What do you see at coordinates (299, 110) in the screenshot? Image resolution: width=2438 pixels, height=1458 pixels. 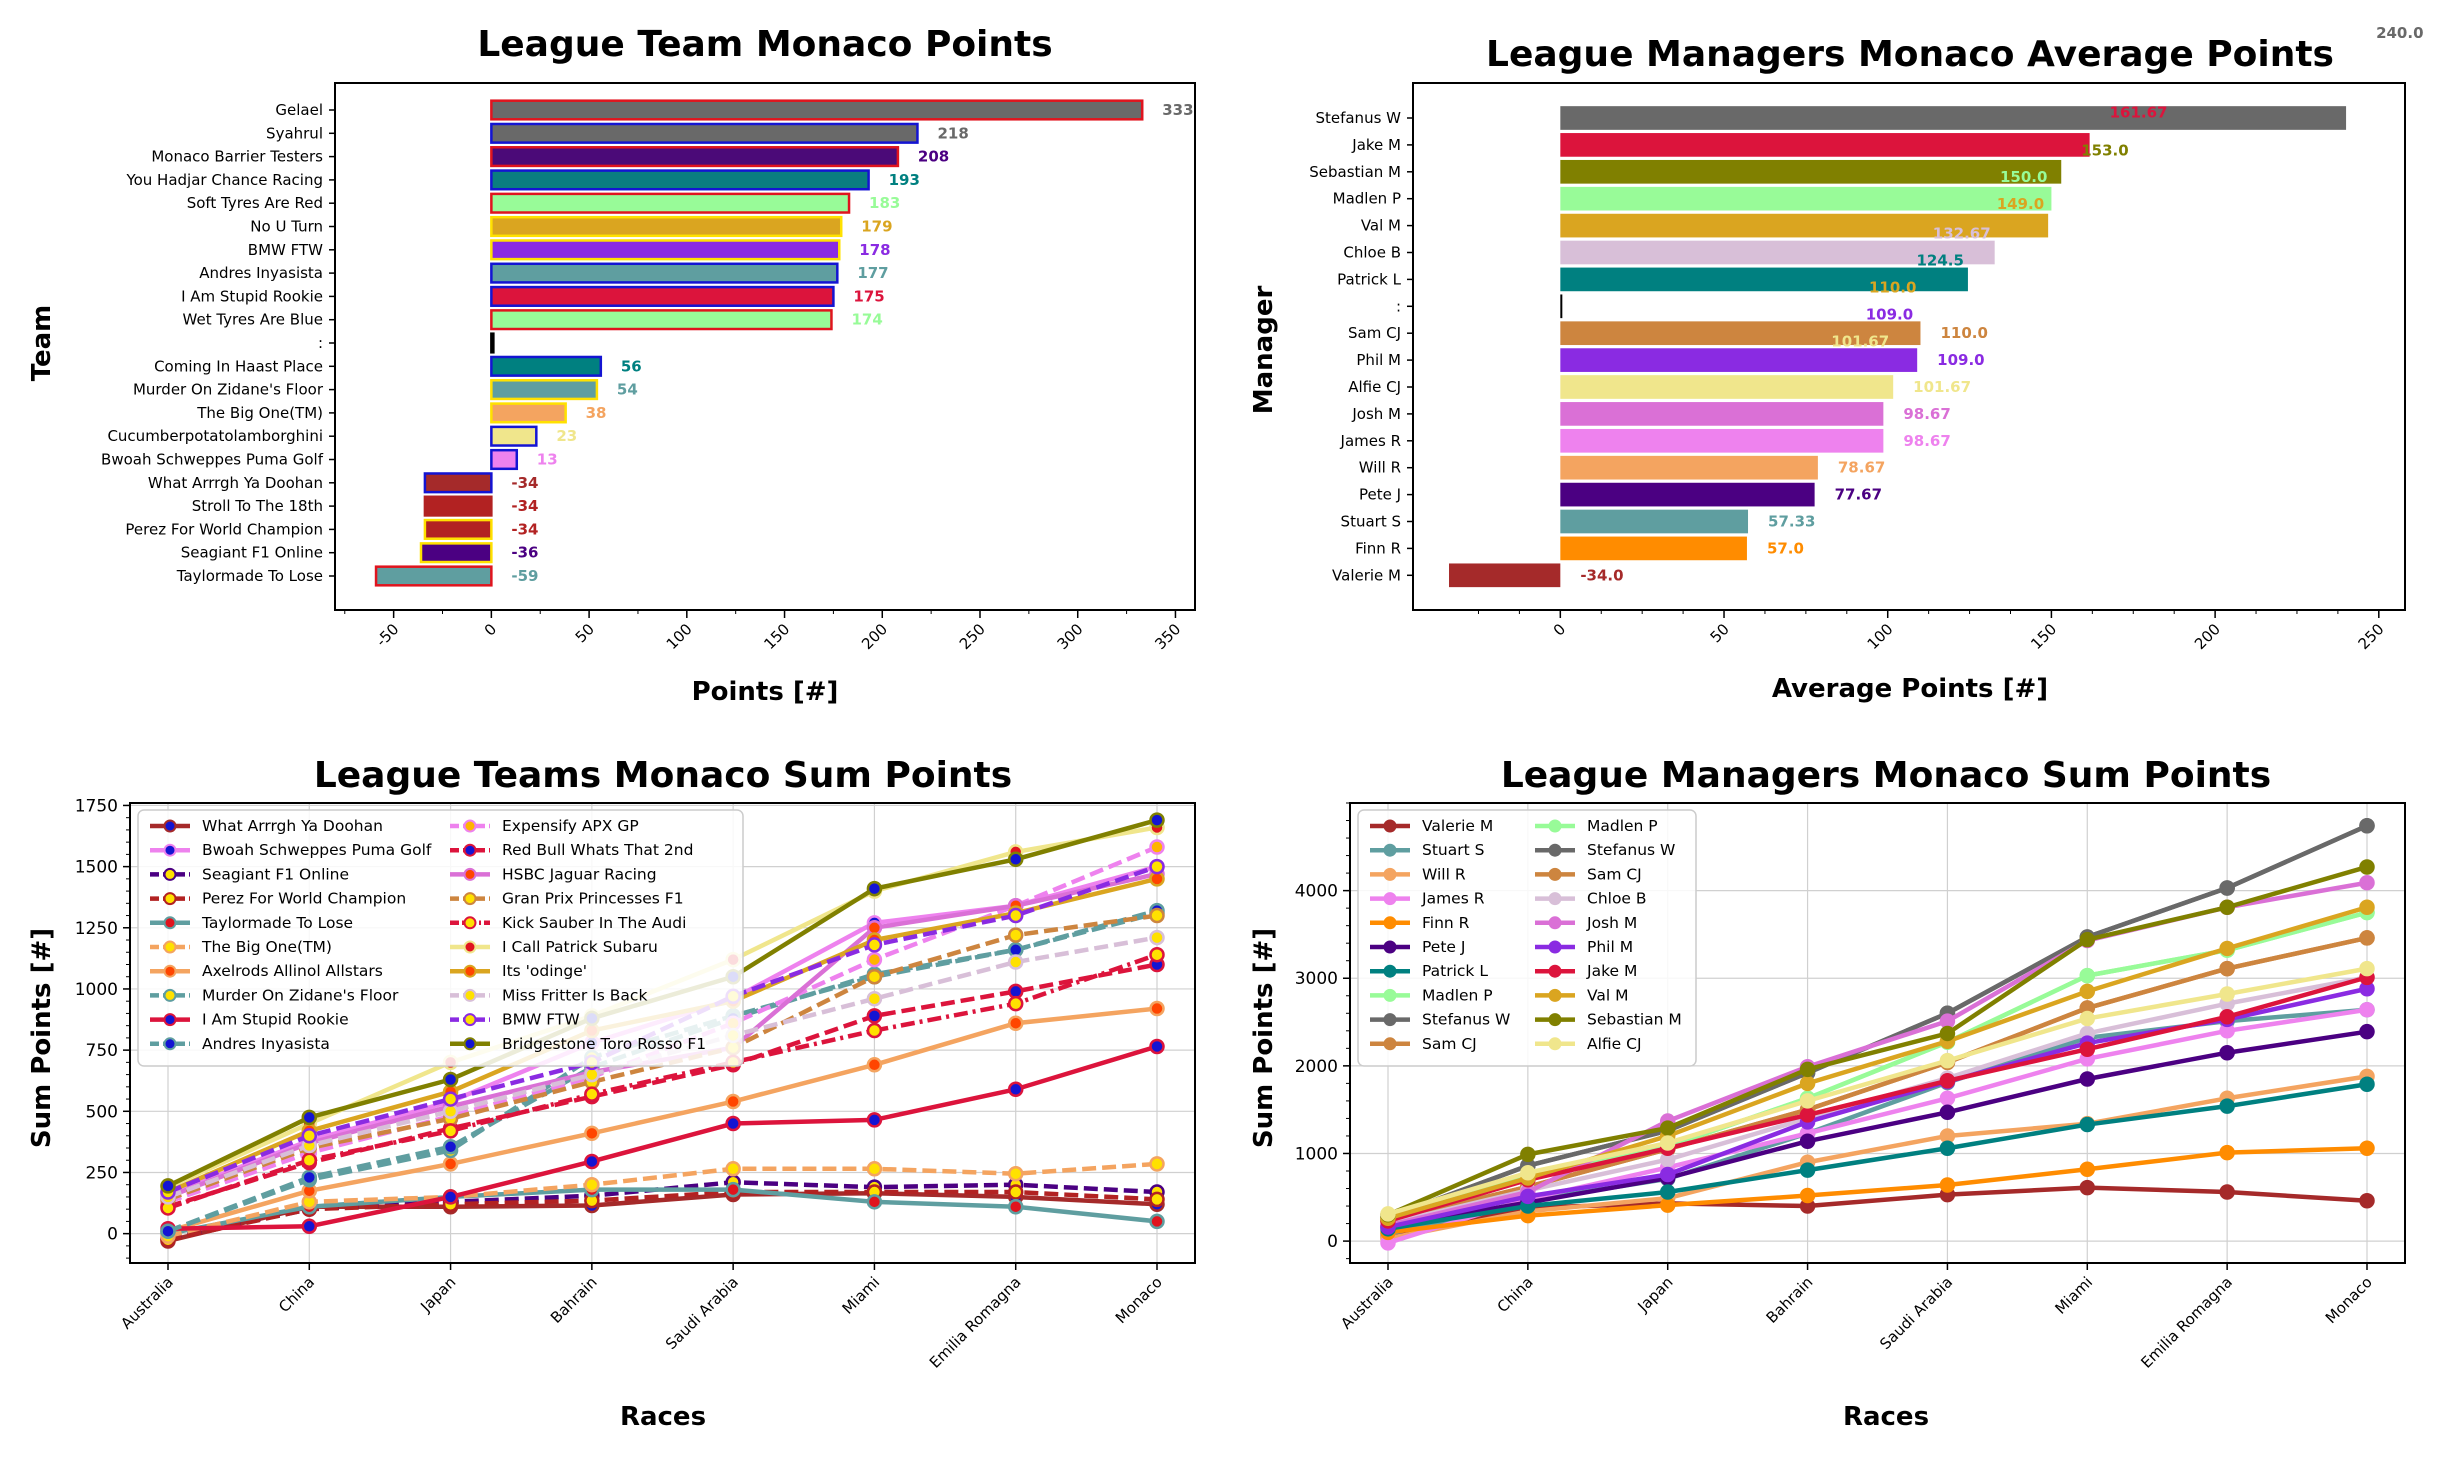 I see `y-tick-label: Gelael` at bounding box center [299, 110].